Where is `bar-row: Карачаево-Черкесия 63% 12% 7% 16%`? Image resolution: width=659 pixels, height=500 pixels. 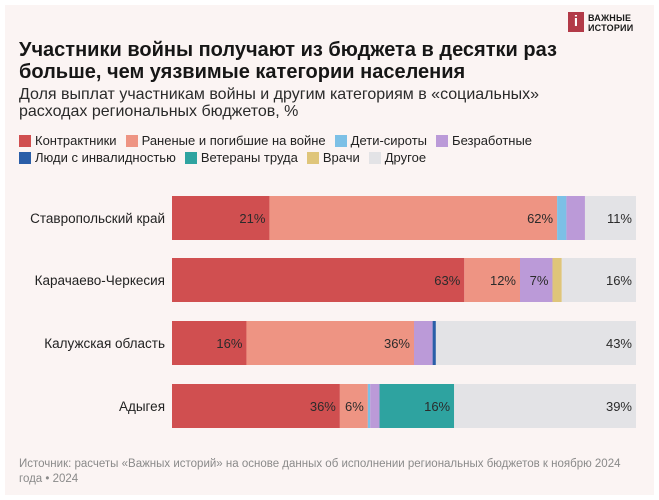 bar-row: Карачаево-Черкесия 63% 12% 7% 16% is located at coordinates (335, 280).